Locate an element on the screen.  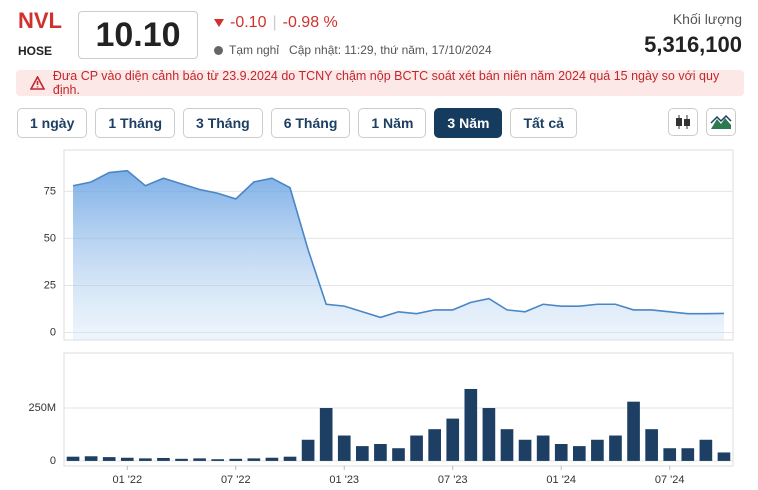
y-tick-label: 25 is located at coordinates (50, 285).